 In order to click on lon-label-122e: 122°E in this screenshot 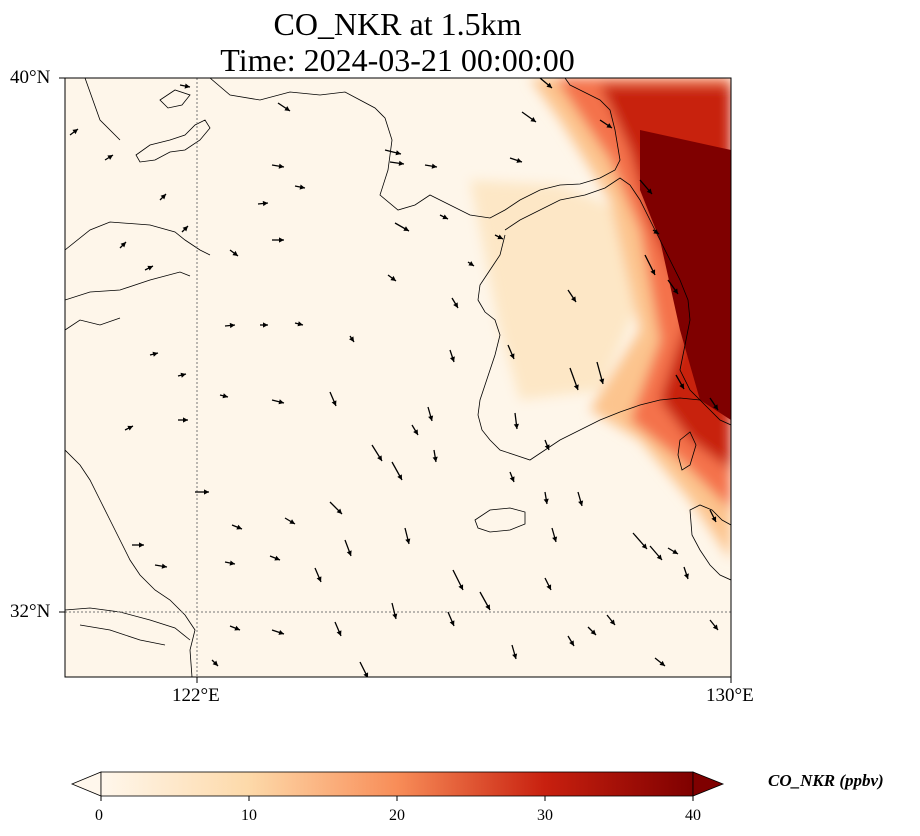, I will do `click(196, 695)`.